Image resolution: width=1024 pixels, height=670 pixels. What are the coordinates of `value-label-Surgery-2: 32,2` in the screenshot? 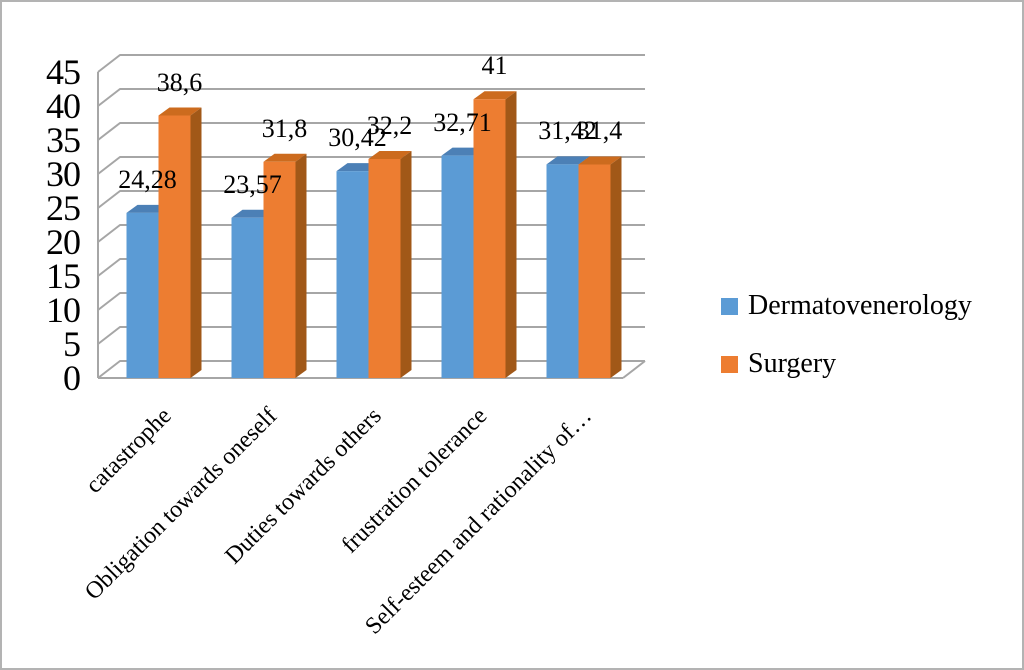 It's located at (389, 126).